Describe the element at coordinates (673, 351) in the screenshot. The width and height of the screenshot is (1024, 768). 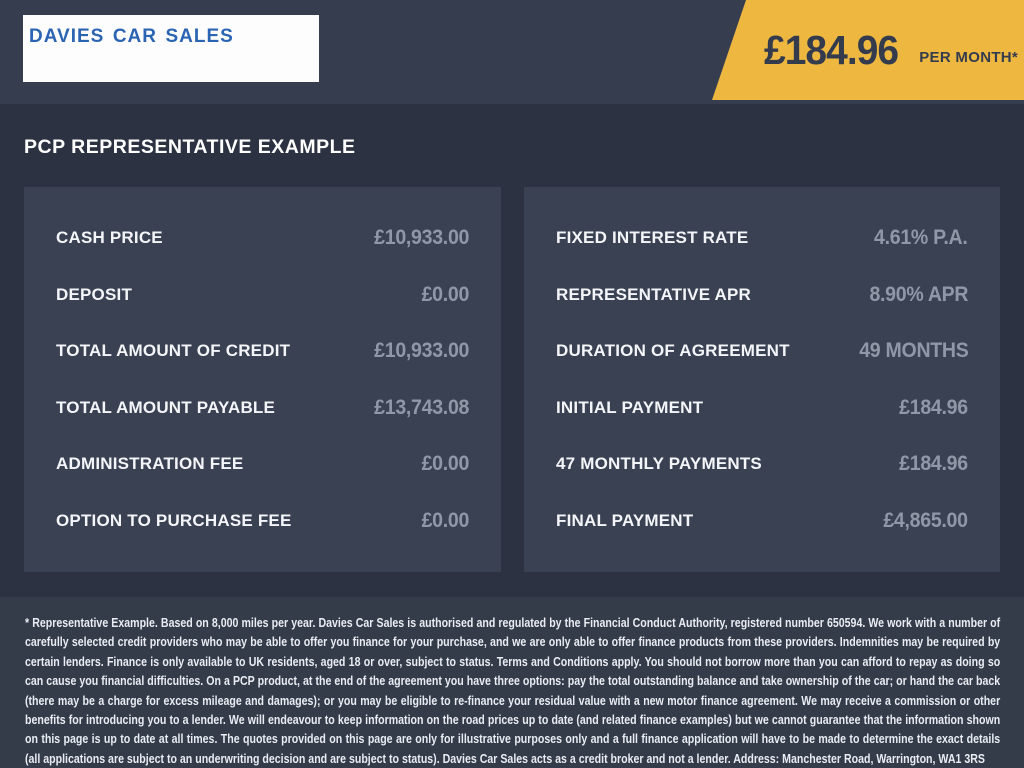
I see `row-label: DURATION OF AGREEMENT` at that location.